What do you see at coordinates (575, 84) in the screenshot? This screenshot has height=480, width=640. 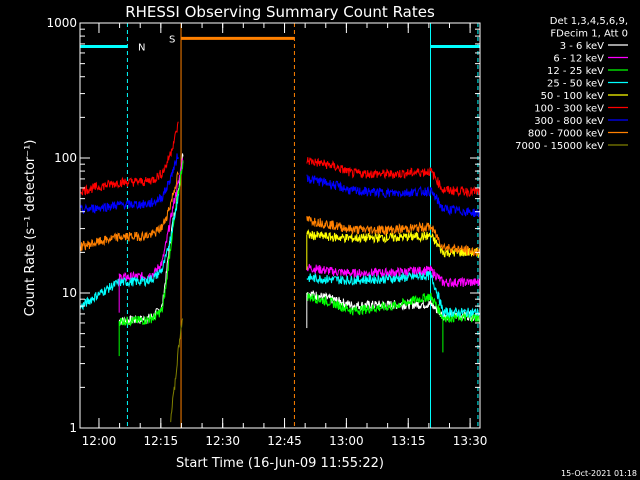 I see `legend-label-3: 25 - 50 keV` at bounding box center [575, 84].